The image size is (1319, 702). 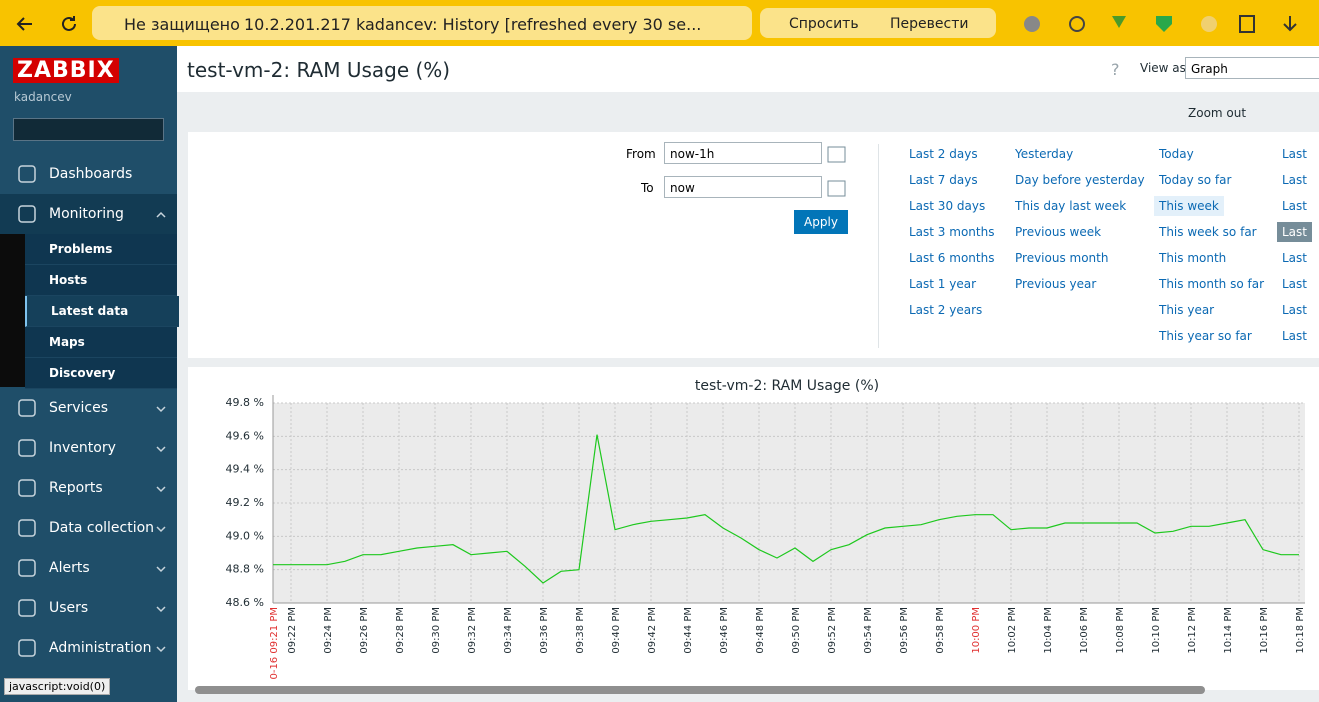 I want to click on menu-label: Users, so click(x=69, y=608).